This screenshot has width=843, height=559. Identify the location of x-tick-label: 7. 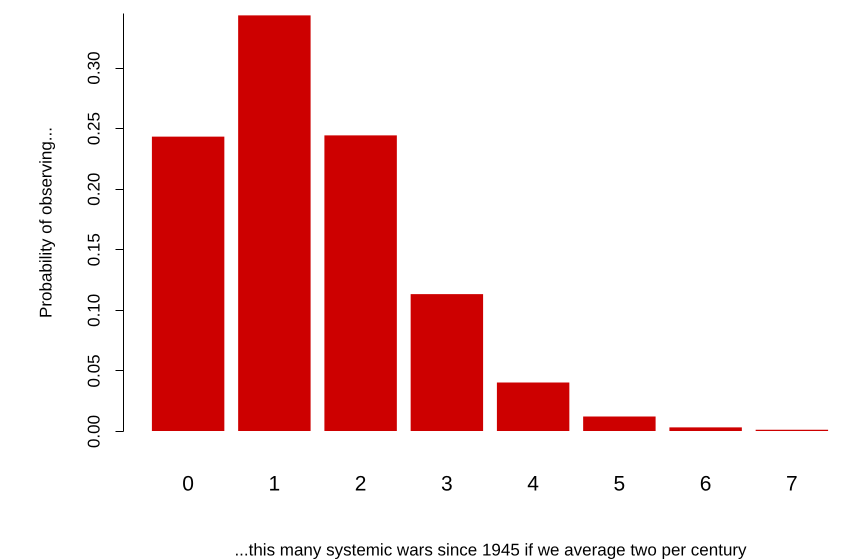
(792, 484).